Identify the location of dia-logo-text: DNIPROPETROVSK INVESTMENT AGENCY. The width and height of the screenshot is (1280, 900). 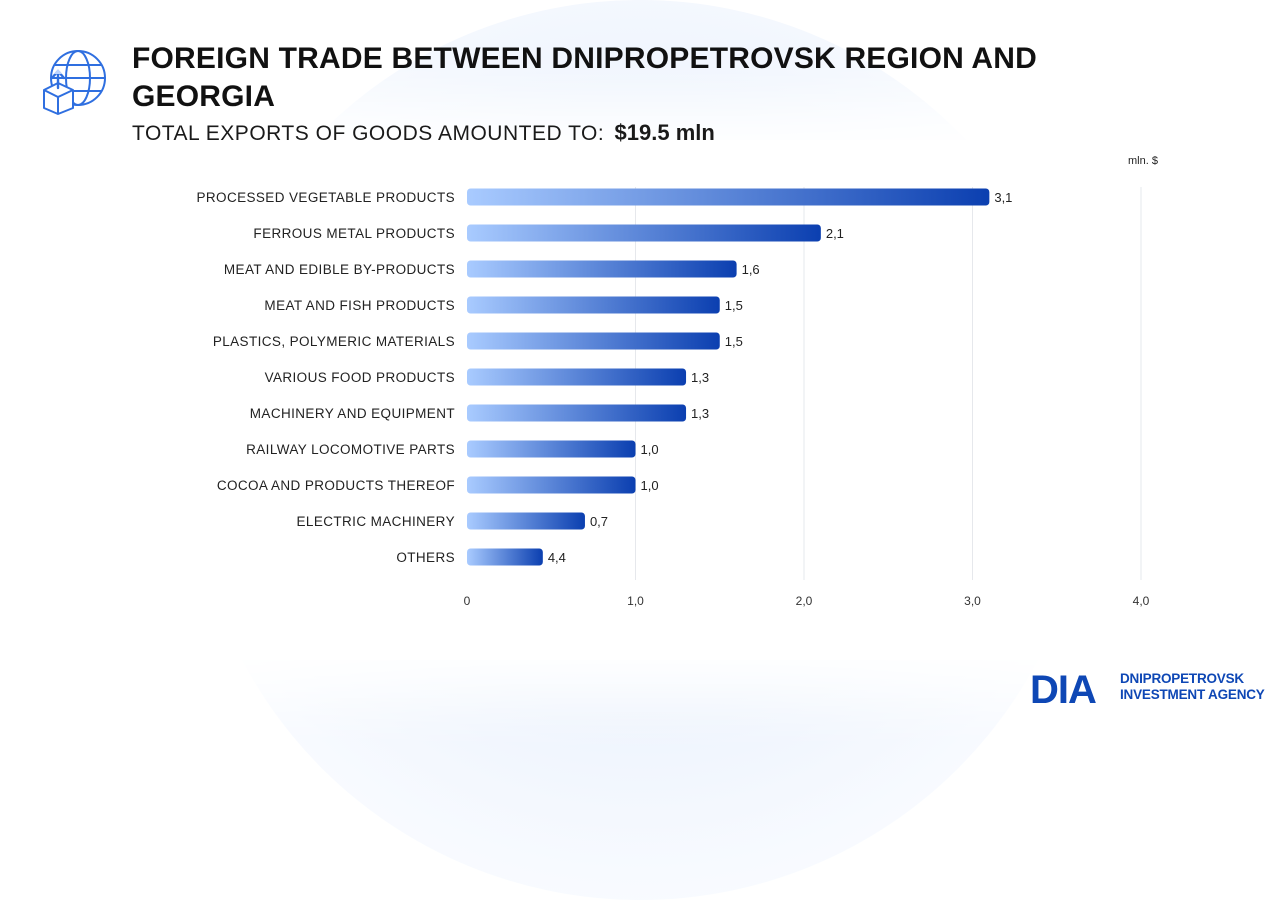
(1192, 687).